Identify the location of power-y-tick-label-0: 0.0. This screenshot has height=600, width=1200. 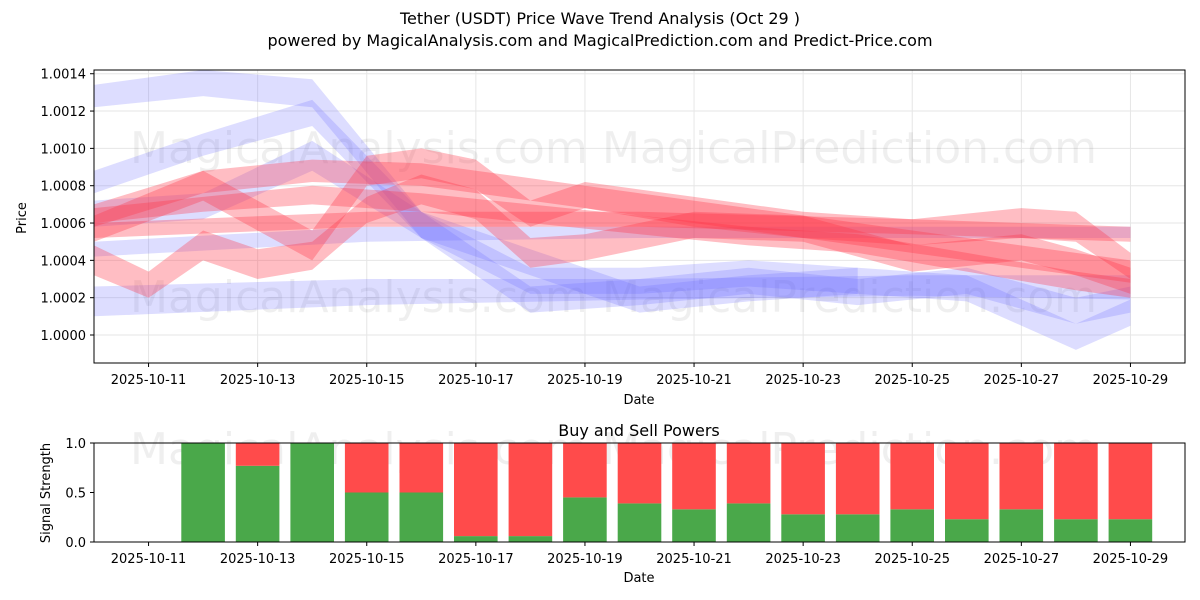
(75, 543).